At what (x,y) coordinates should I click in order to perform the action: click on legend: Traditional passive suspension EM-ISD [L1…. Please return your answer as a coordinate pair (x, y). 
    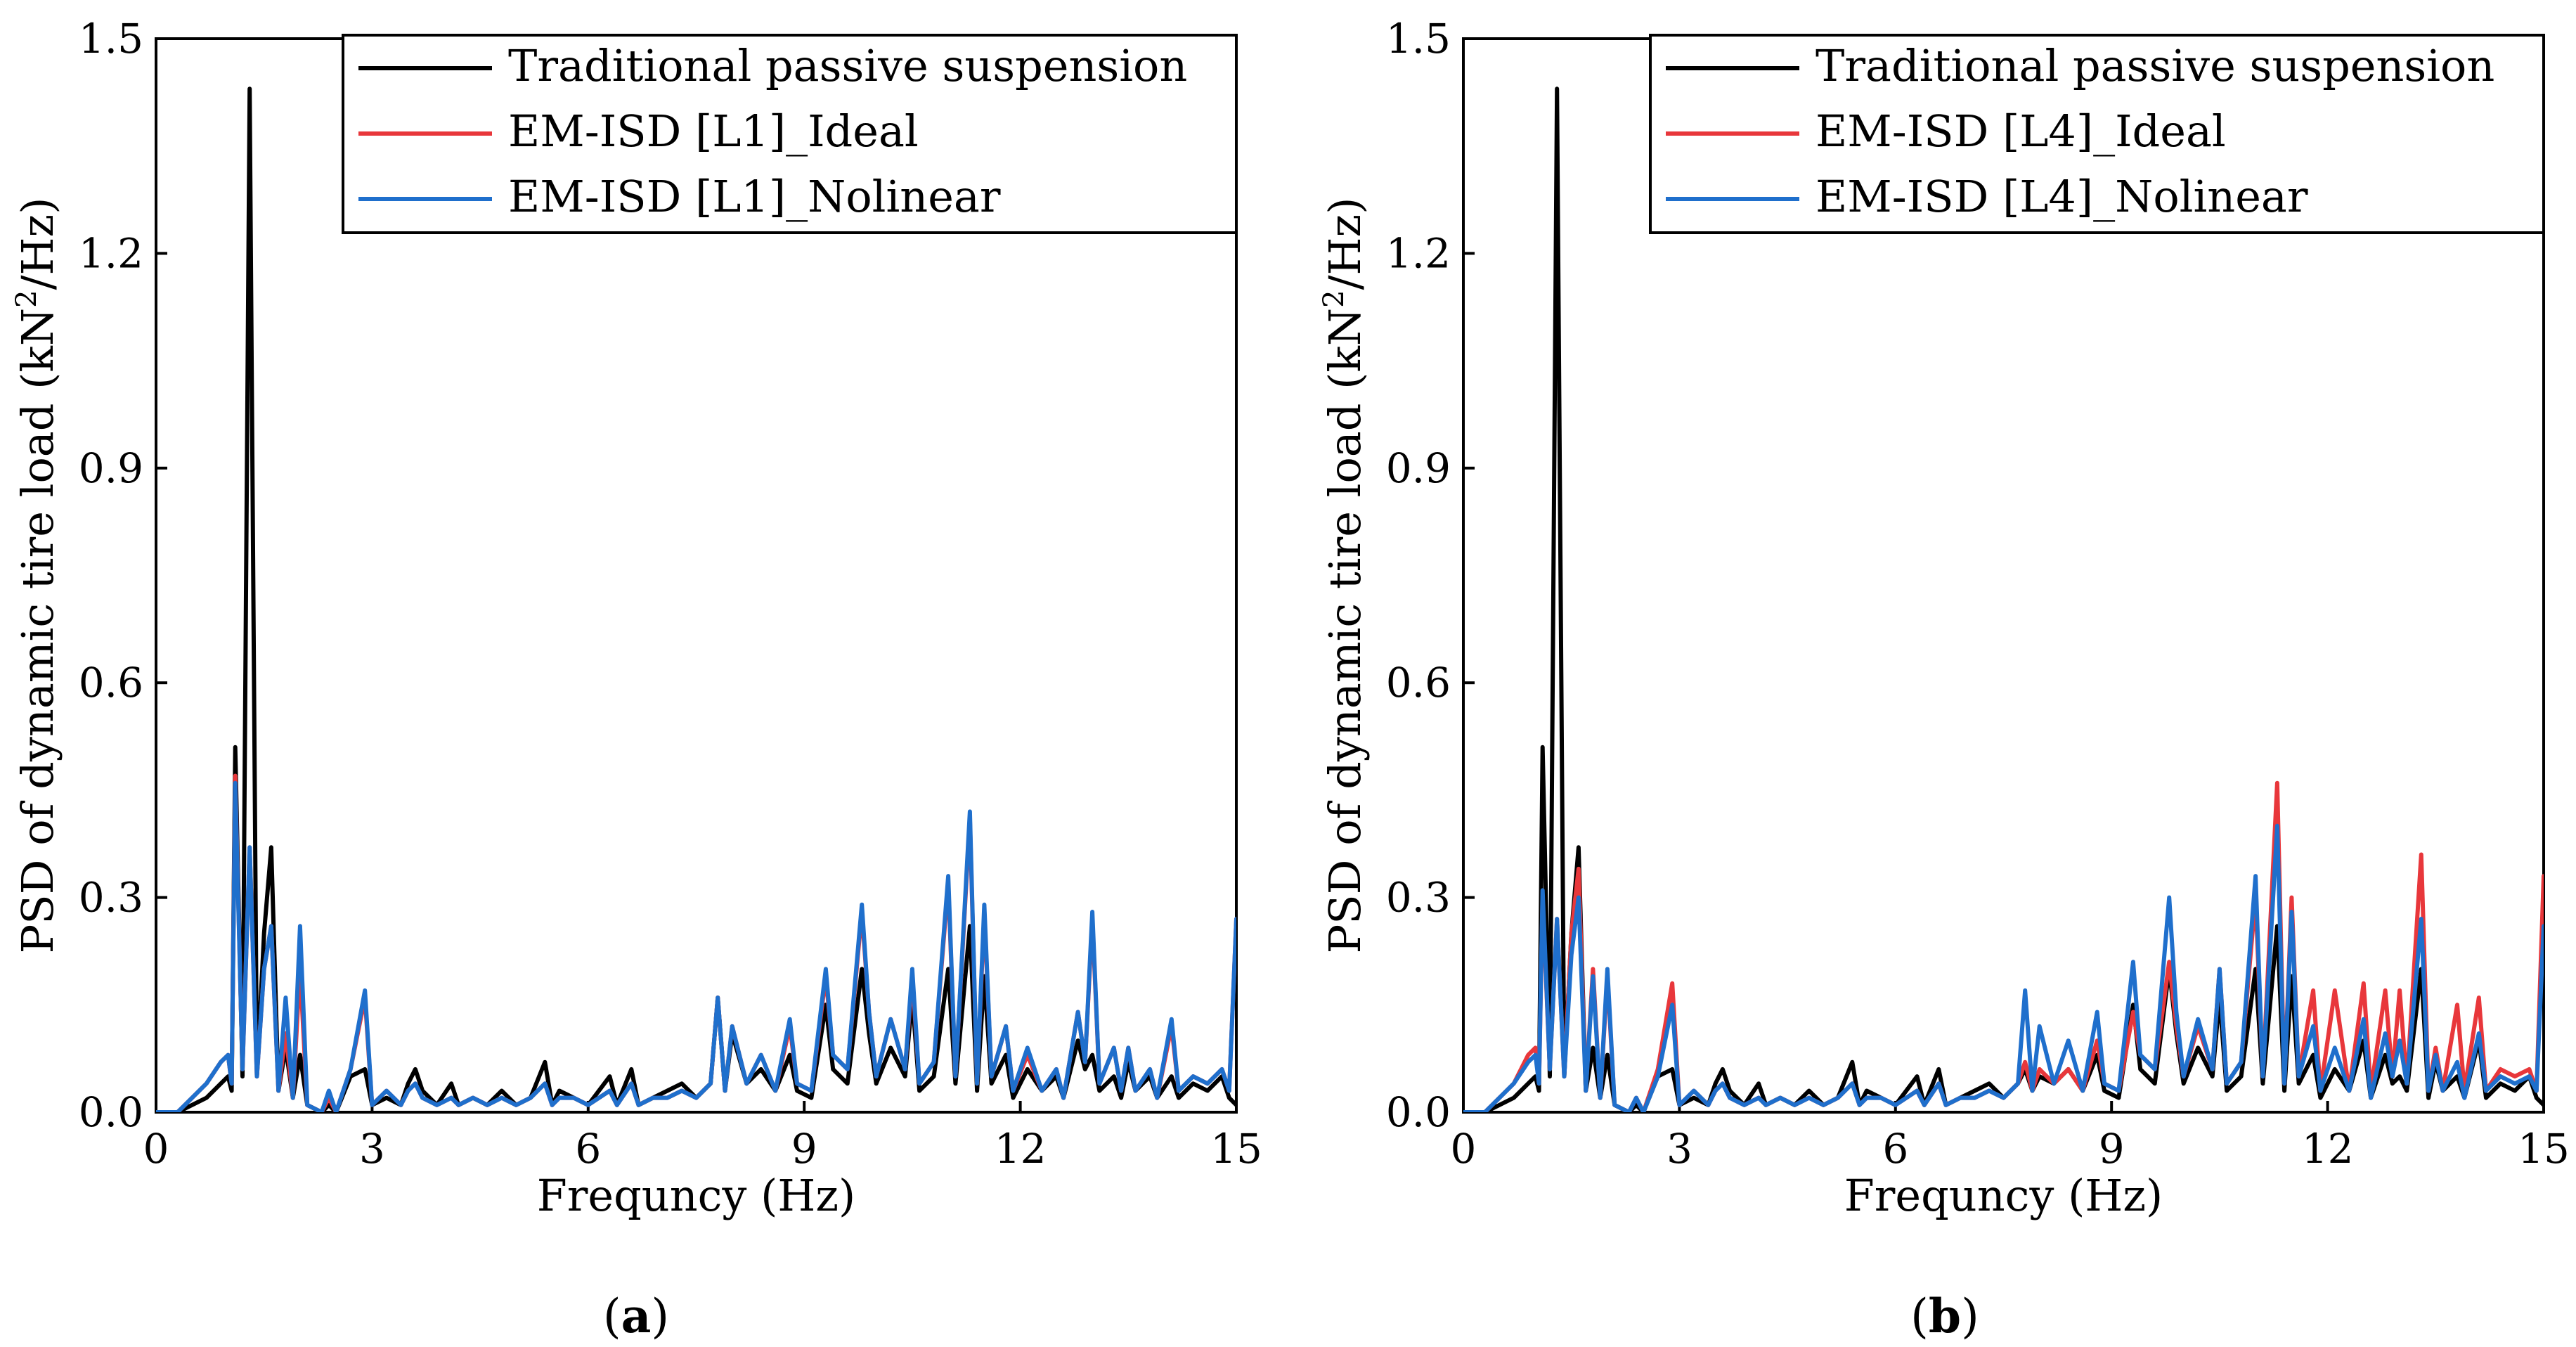
    Looking at the image, I should click on (790, 134).